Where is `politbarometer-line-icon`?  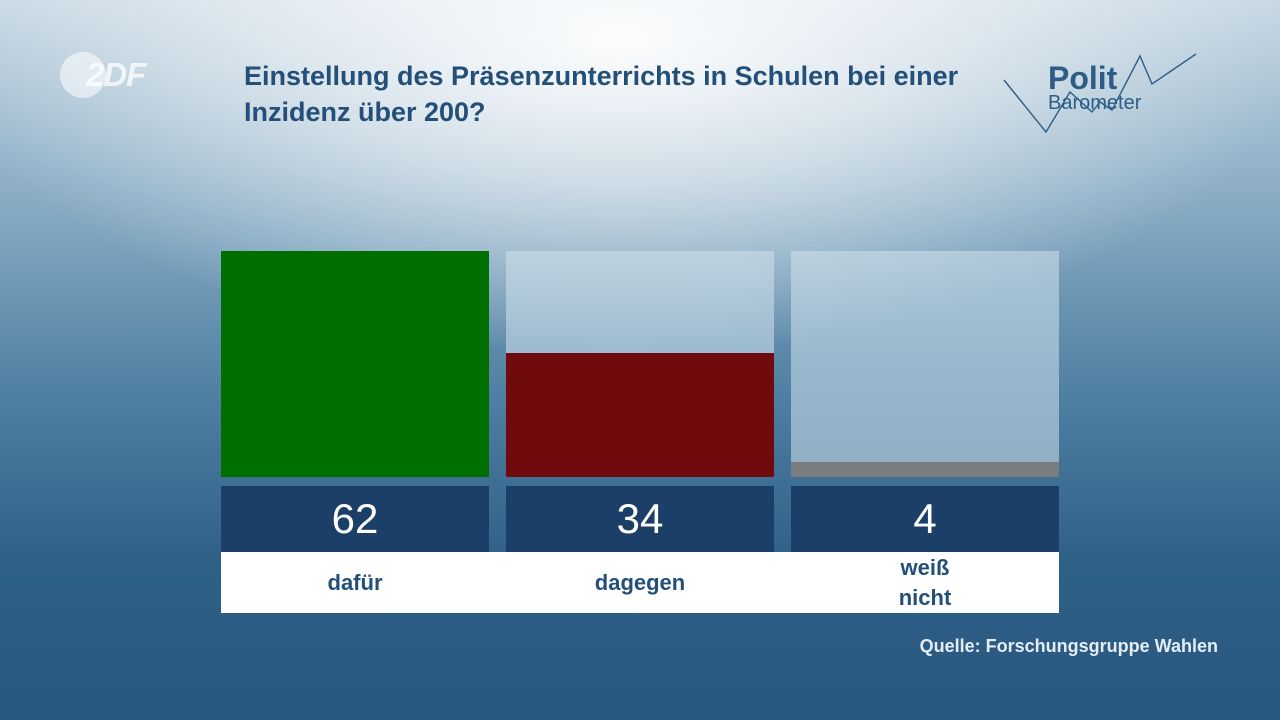
politbarometer-line-icon is located at coordinates (1100, 93).